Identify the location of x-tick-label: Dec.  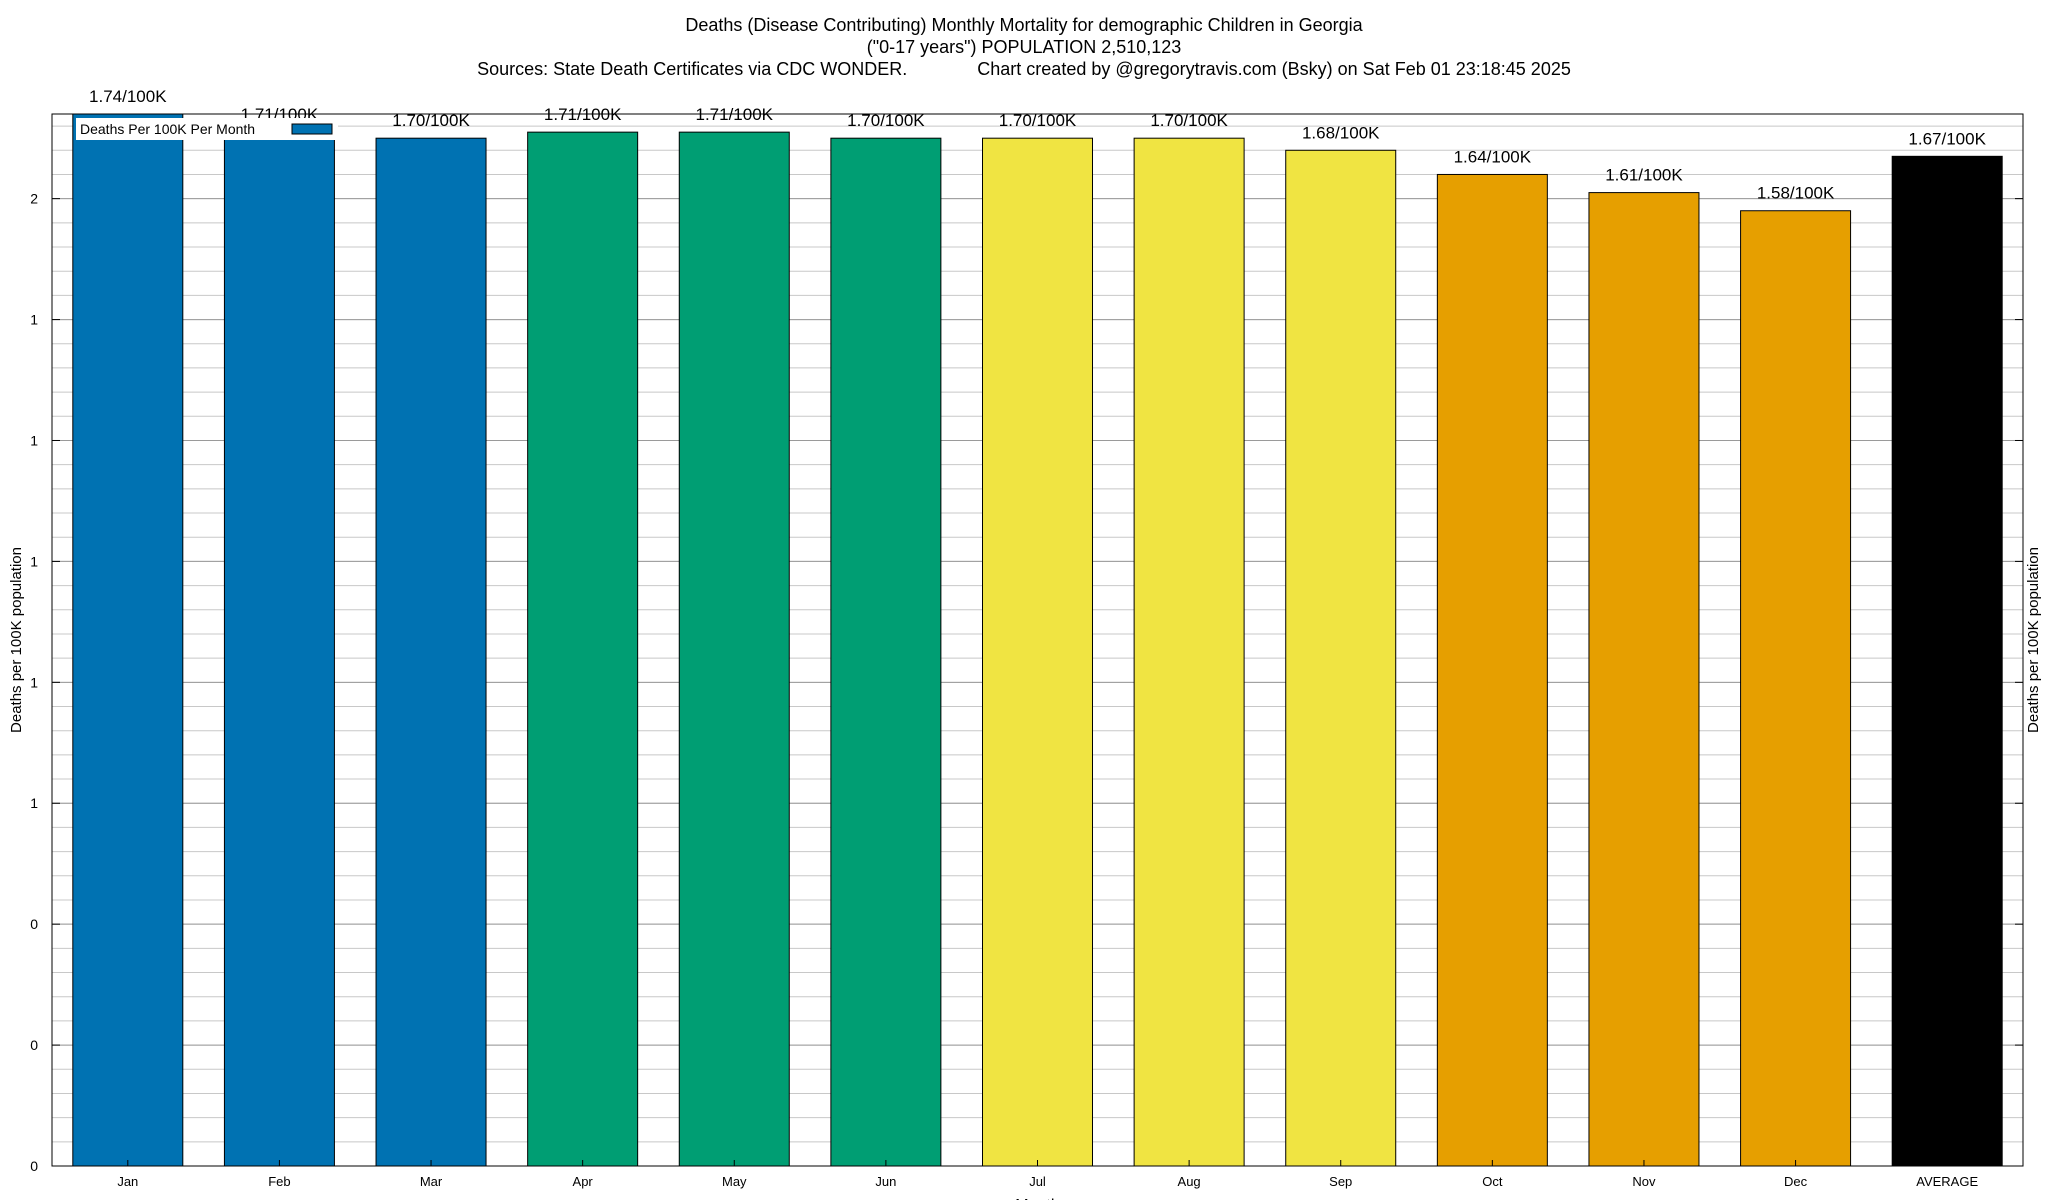
(1796, 1181).